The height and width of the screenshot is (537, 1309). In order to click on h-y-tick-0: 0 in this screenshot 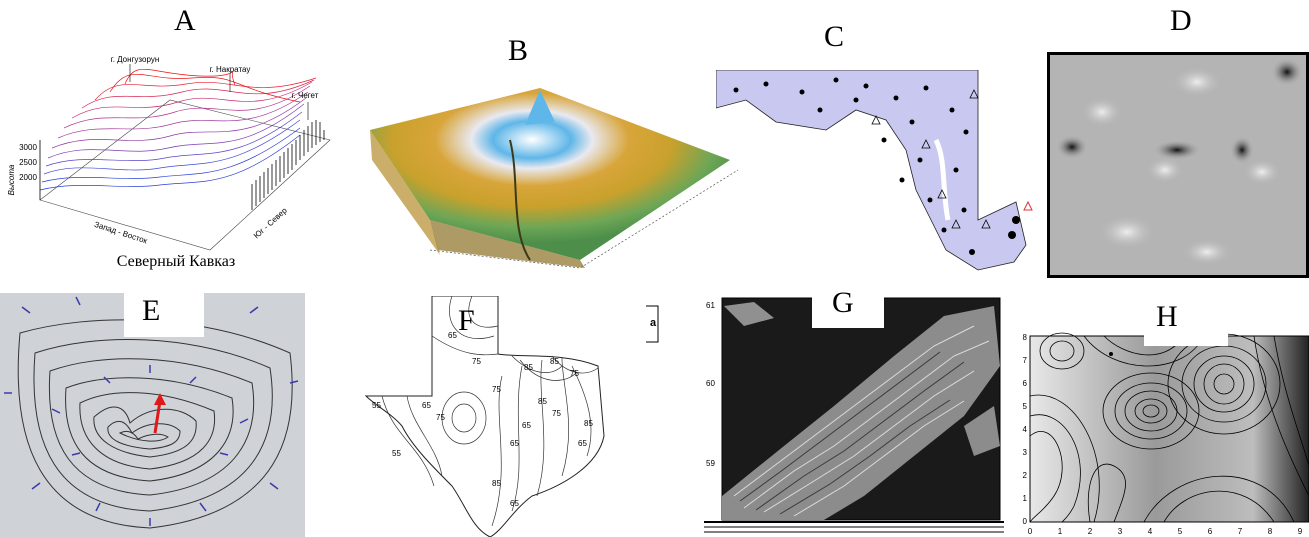, I will do `click(1025, 521)`.